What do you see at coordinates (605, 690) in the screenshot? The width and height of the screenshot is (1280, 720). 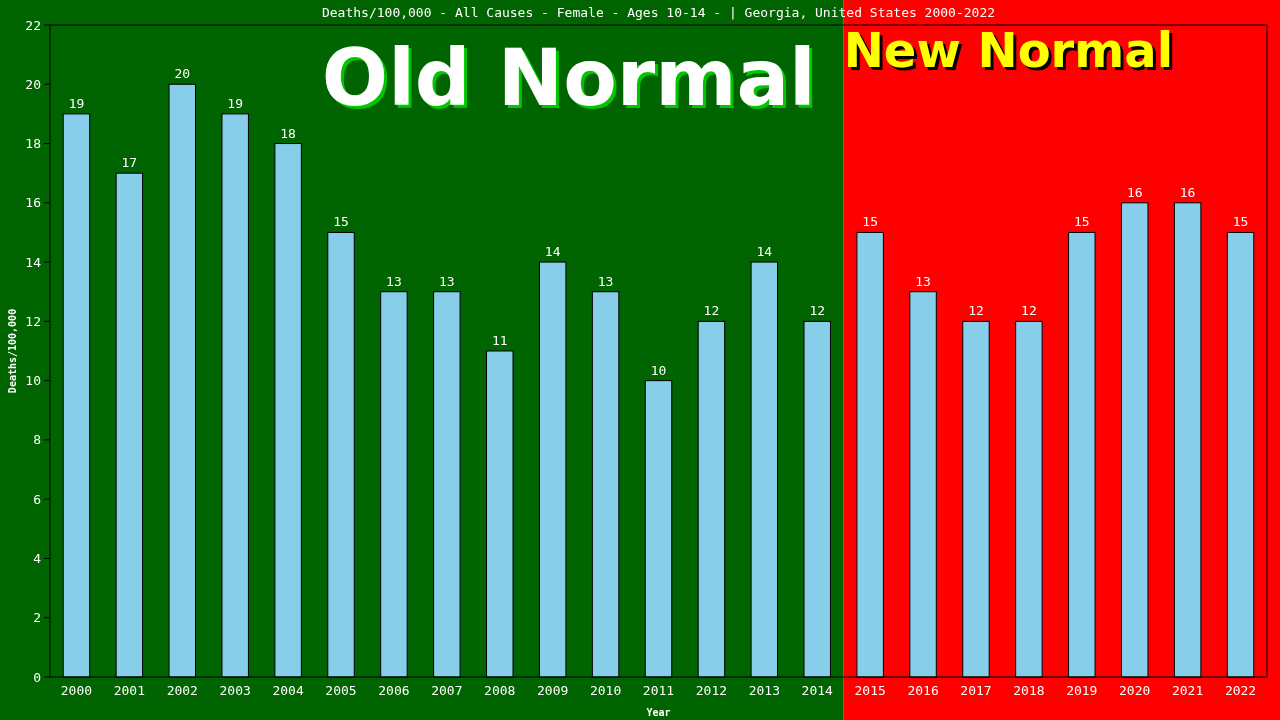 I see `x-tick-label: 2010` at bounding box center [605, 690].